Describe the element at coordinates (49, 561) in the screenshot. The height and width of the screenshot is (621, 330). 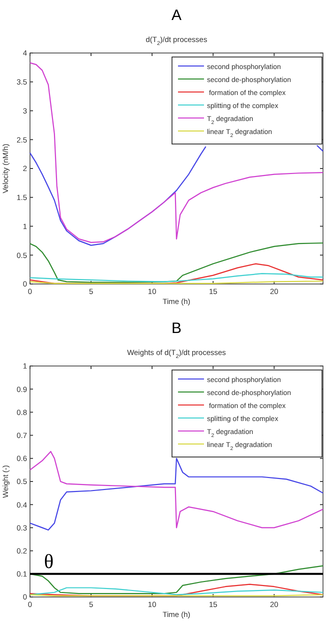
I see `ref-line-label: θ` at that location.